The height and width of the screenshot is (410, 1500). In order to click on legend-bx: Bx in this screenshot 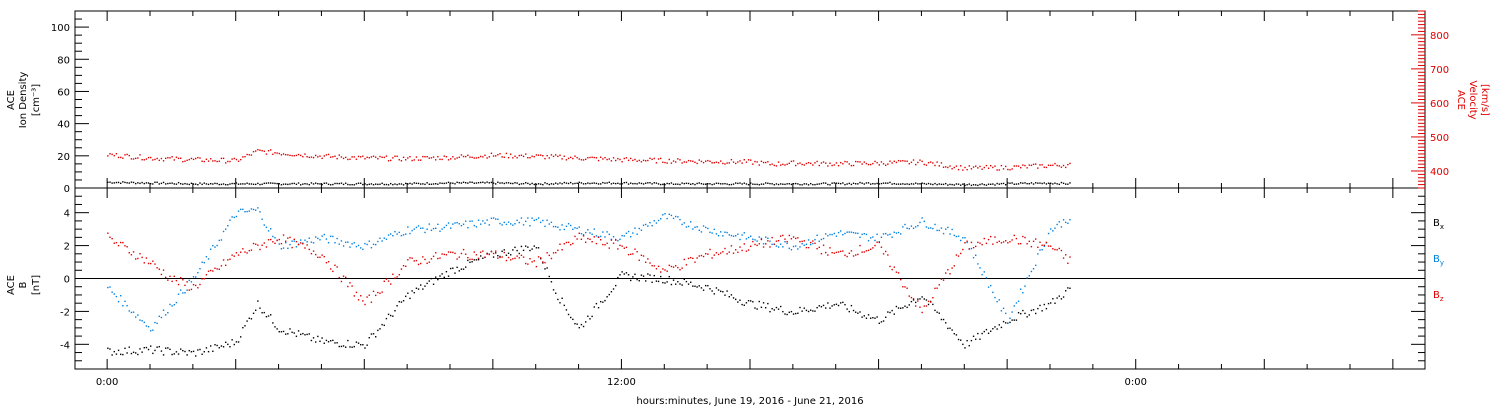, I will do `click(1438, 224)`.